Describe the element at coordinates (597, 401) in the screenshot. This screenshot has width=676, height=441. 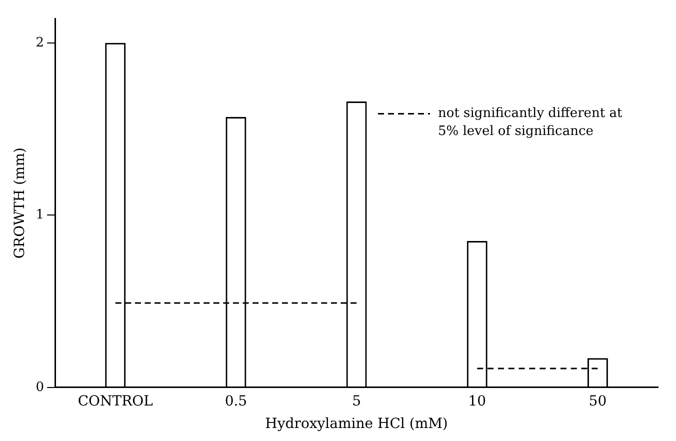
I see `x-tick-label: 50` at that location.